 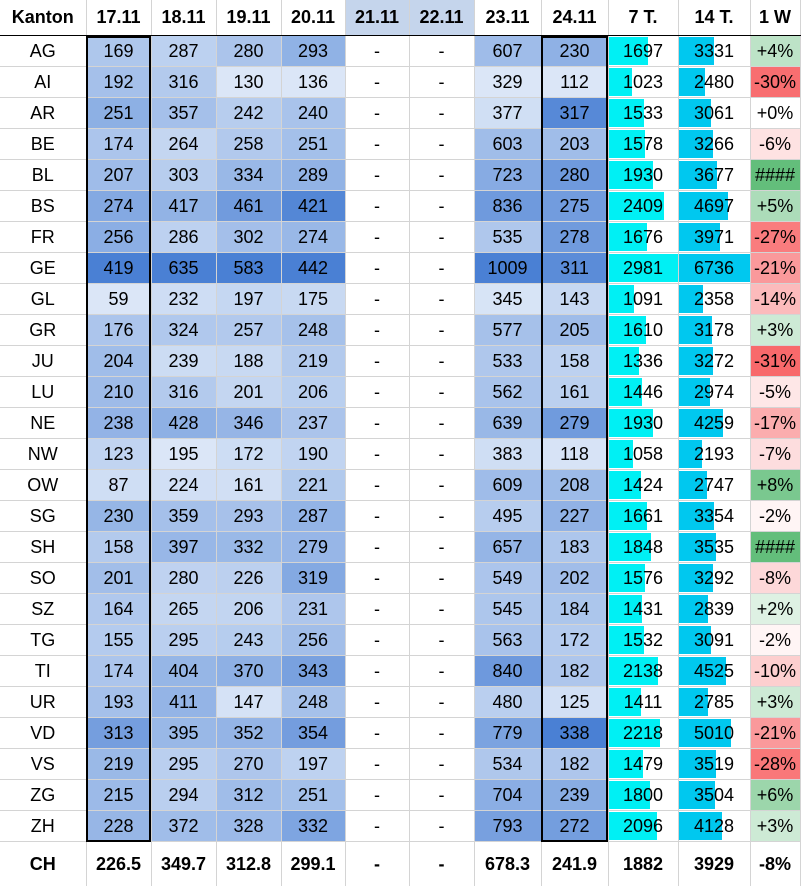 I want to click on day-cell: 316, so click(x=183, y=392).